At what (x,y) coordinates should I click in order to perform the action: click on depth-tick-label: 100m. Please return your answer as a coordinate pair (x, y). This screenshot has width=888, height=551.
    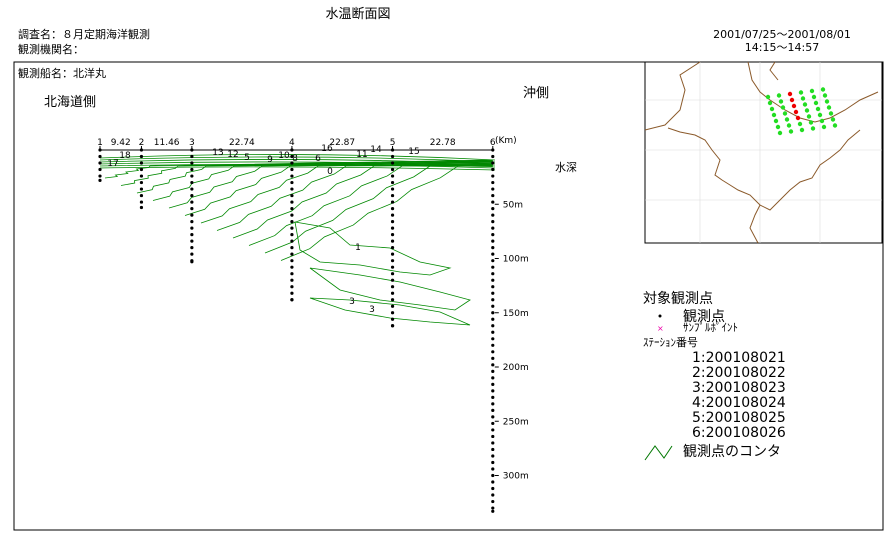
    Looking at the image, I should click on (516, 260).